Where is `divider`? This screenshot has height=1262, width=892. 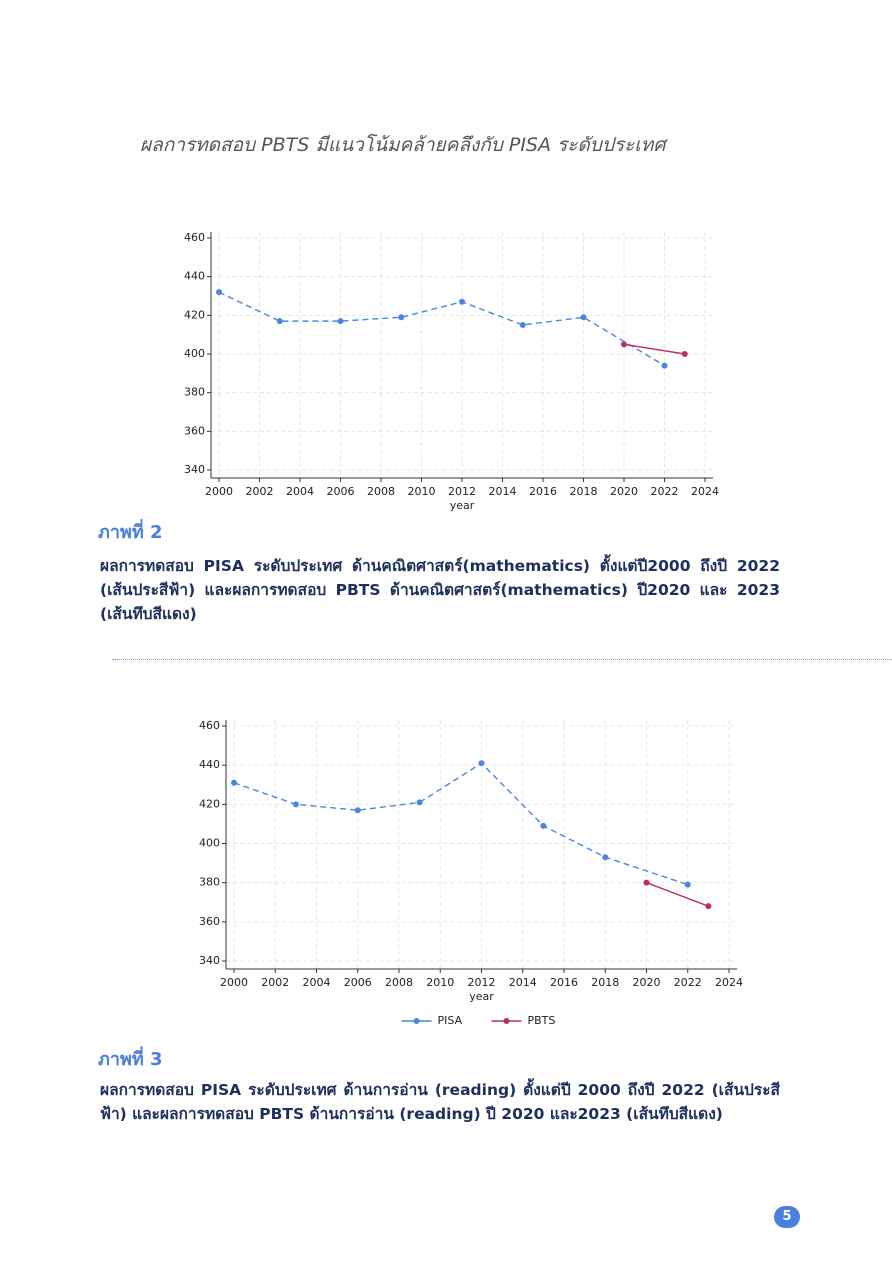
divider is located at coordinates (502, 659).